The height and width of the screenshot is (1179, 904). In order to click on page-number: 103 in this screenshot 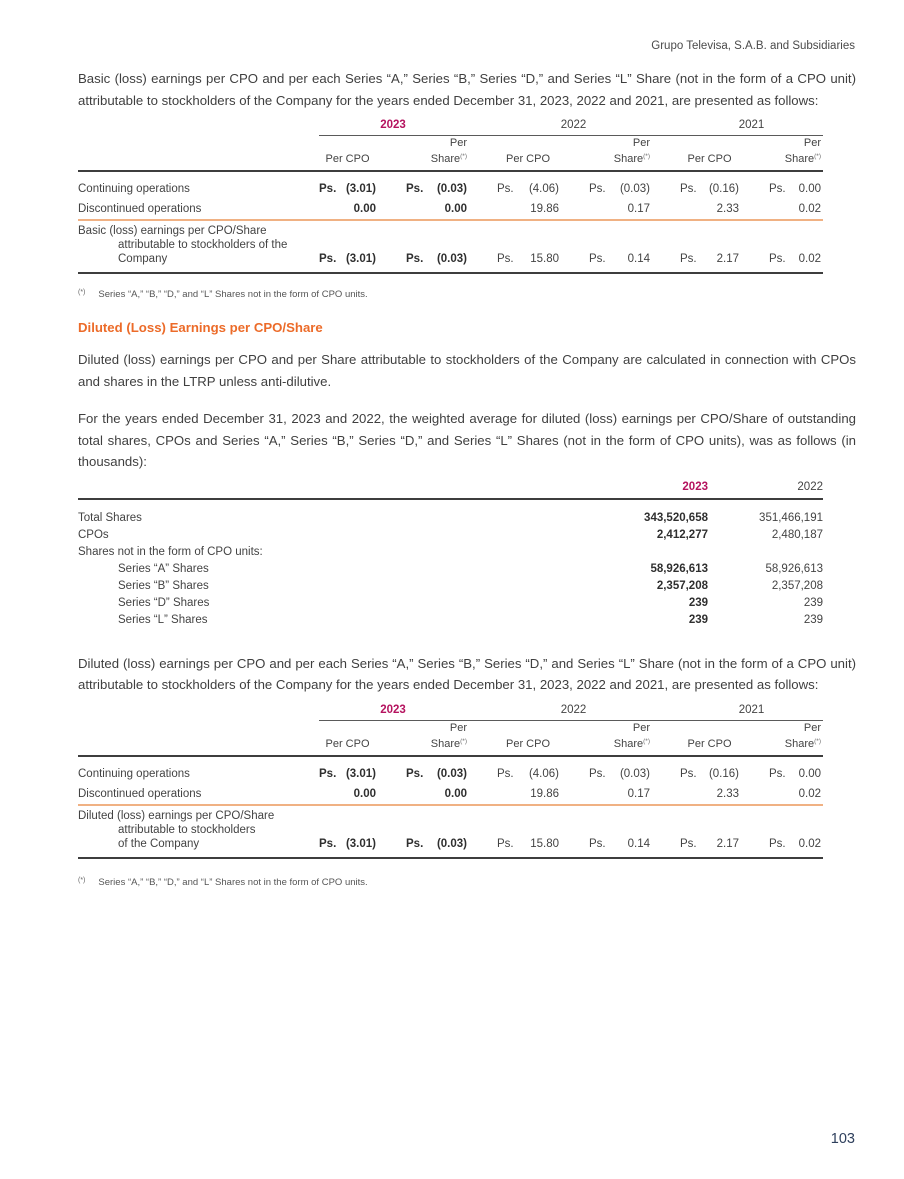, I will do `click(842, 1139)`.